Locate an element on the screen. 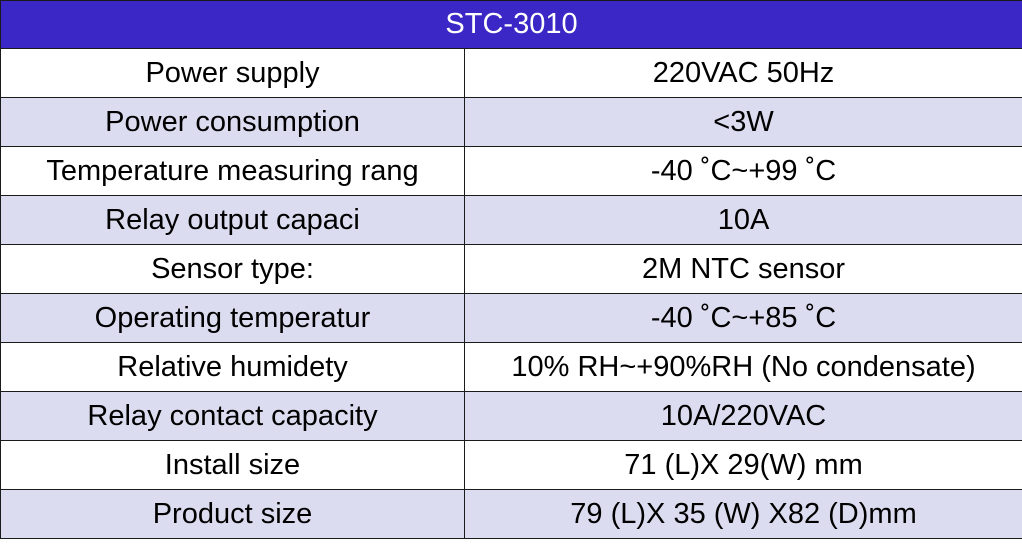 The width and height of the screenshot is (1022, 546). row-value: 10% RH~+90%RH (No condensate) is located at coordinates (742, 367).